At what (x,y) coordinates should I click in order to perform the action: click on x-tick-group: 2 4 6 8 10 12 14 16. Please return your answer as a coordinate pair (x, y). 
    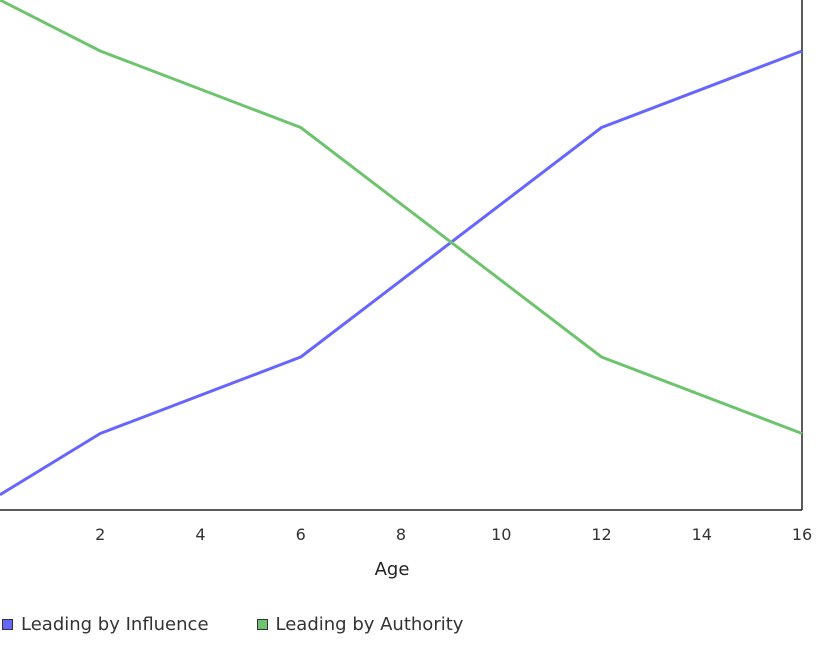
    Looking at the image, I should click on (453, 534).